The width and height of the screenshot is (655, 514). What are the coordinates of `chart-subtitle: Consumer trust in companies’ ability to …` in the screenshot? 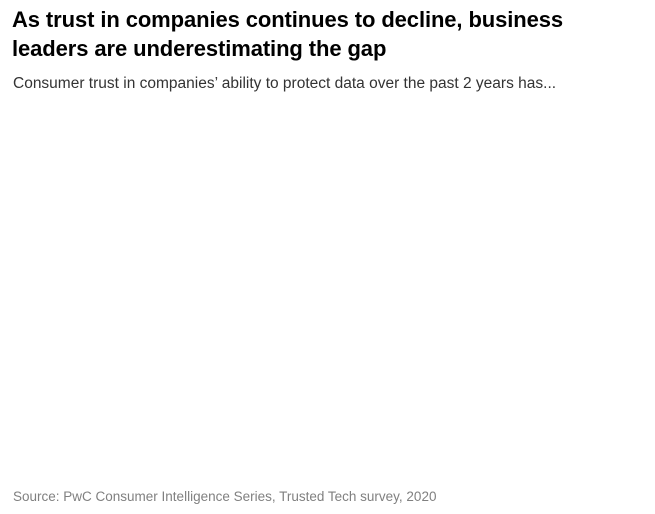 It's located at (285, 83).